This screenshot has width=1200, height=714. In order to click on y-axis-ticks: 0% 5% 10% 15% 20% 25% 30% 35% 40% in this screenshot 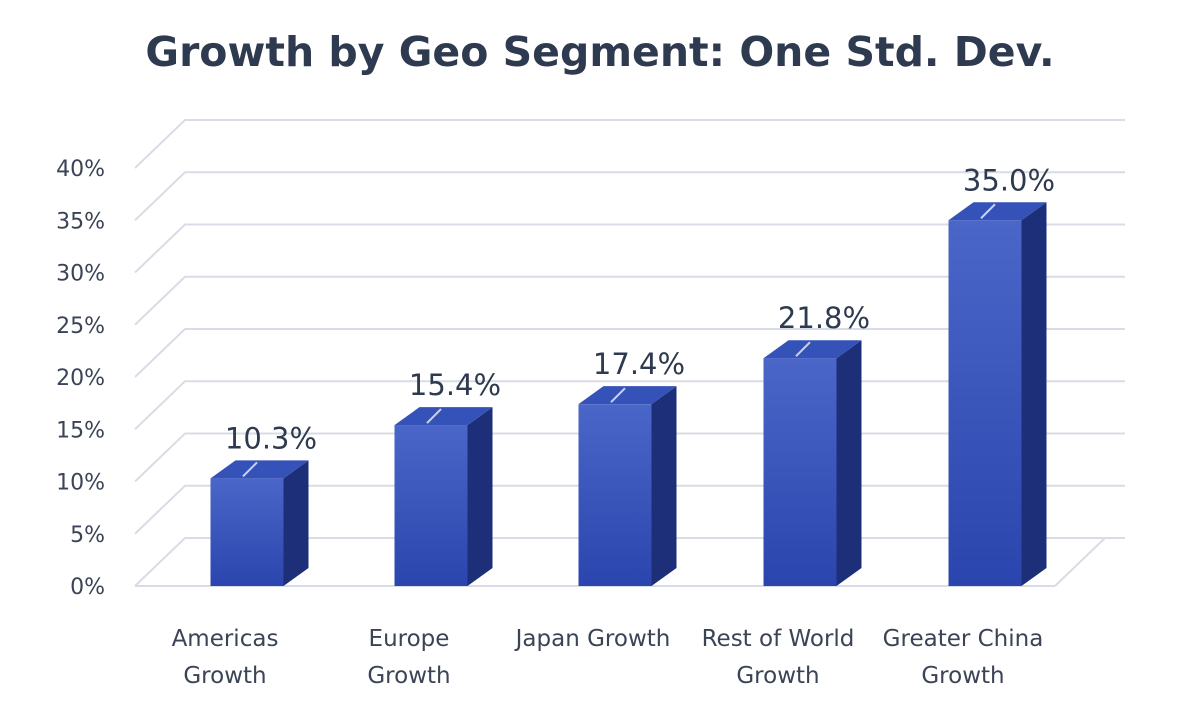, I will do `click(80, 378)`.